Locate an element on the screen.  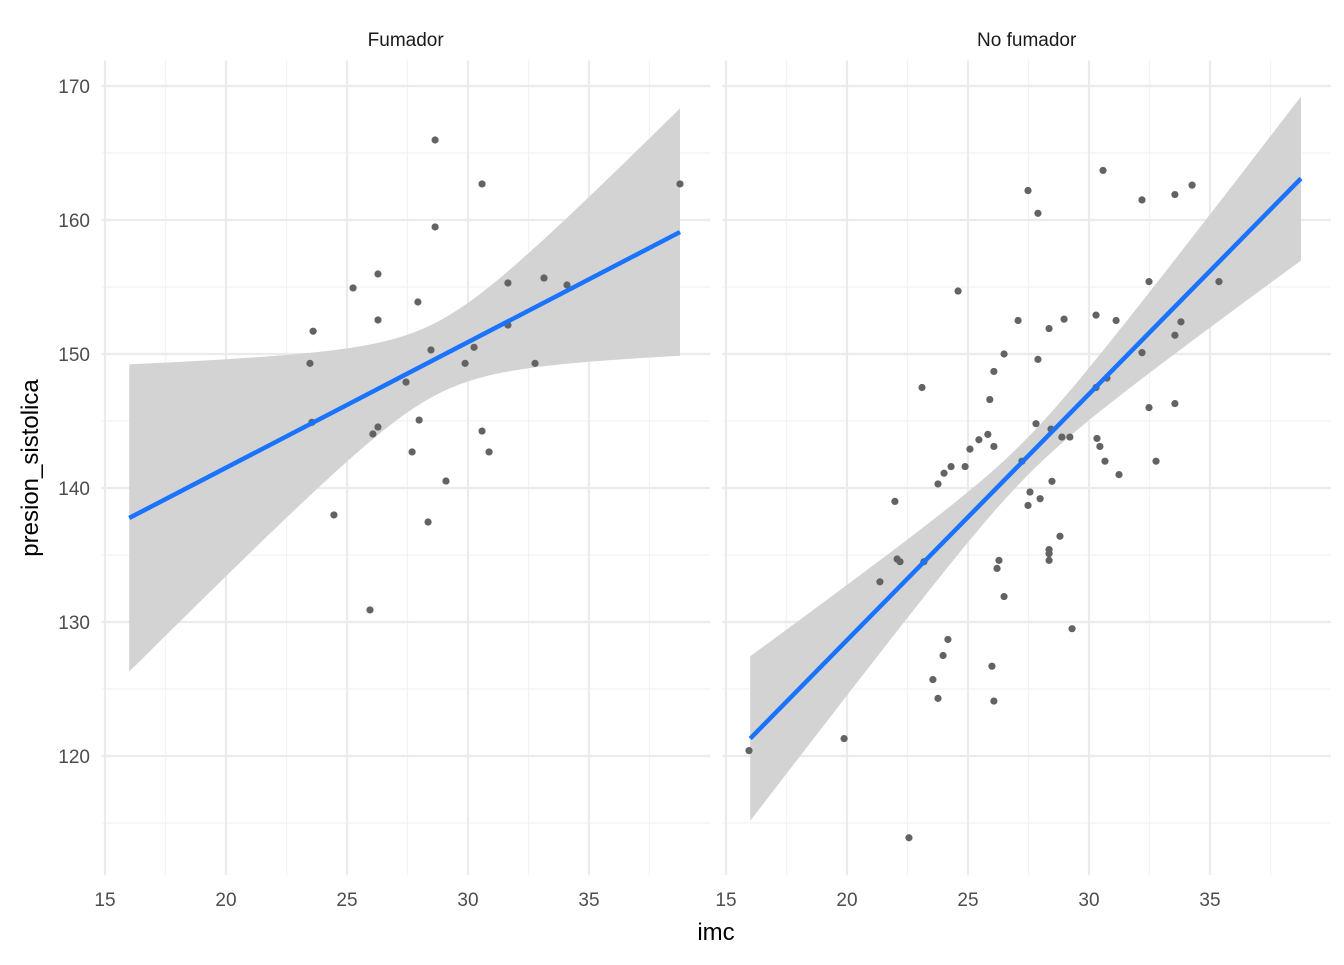
y-tick-label: 120 is located at coordinates (74, 757).